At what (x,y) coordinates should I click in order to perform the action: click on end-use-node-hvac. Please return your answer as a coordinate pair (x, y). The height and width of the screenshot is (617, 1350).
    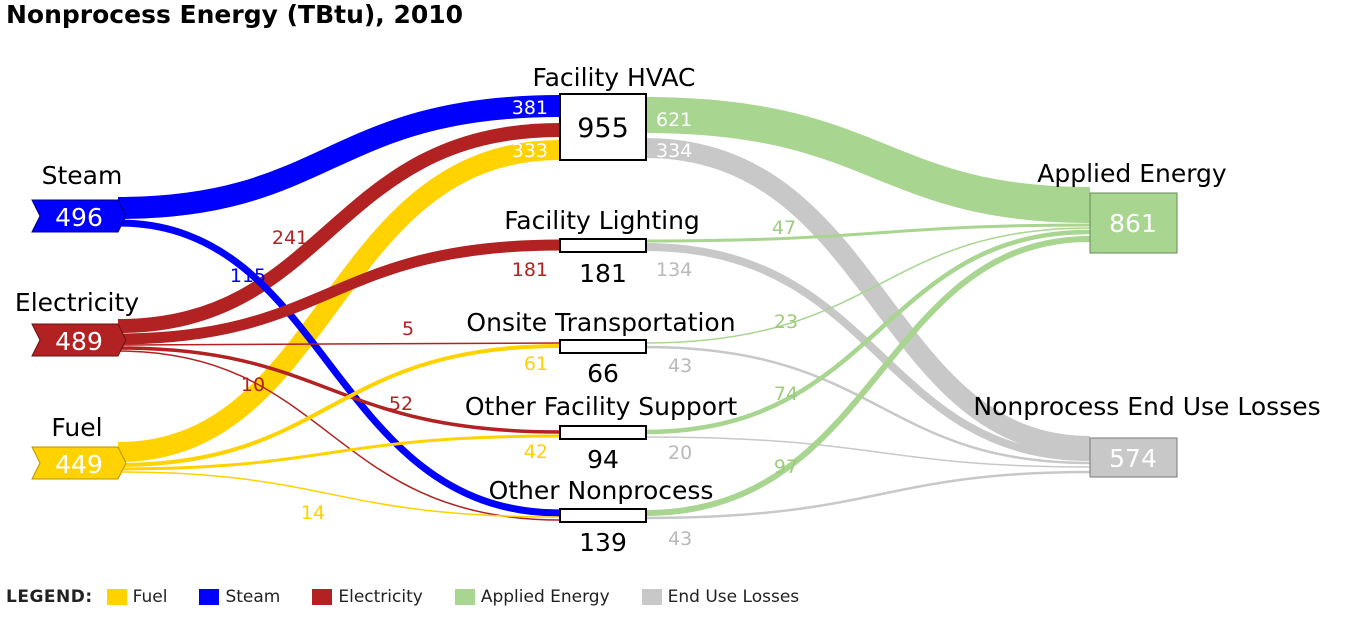
    Looking at the image, I should click on (603, 127).